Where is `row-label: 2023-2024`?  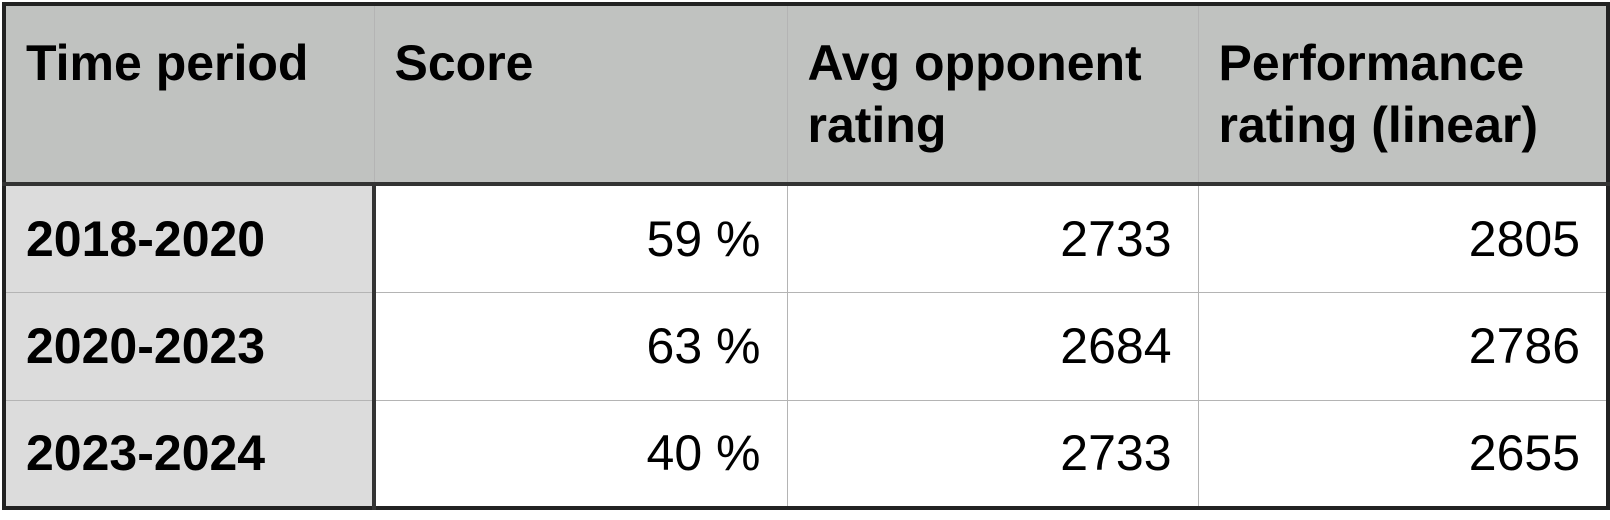 row-label: 2023-2024 is located at coordinates (189, 454).